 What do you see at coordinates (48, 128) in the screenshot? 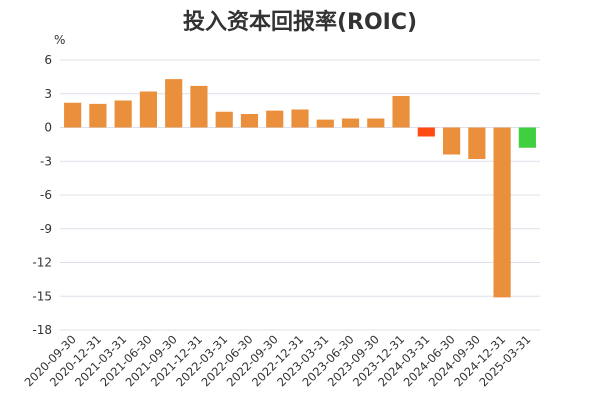
I see `y-tick-label: 0` at bounding box center [48, 128].